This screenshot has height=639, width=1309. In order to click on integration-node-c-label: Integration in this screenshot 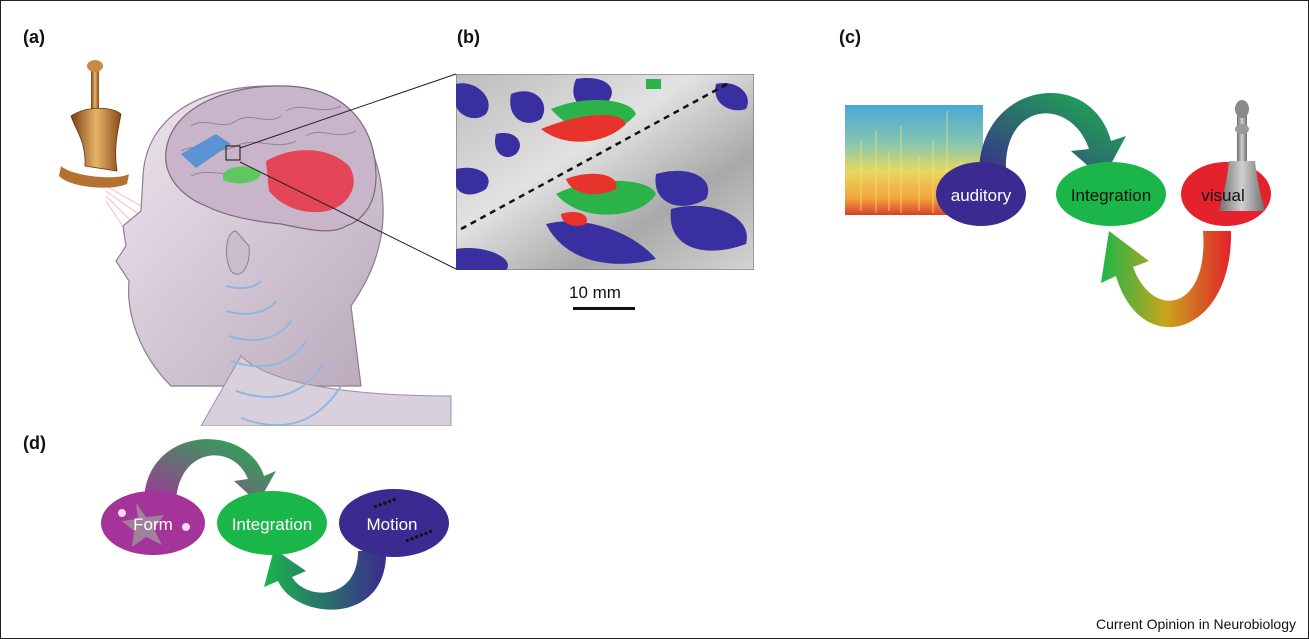, I will do `click(1111, 195)`.